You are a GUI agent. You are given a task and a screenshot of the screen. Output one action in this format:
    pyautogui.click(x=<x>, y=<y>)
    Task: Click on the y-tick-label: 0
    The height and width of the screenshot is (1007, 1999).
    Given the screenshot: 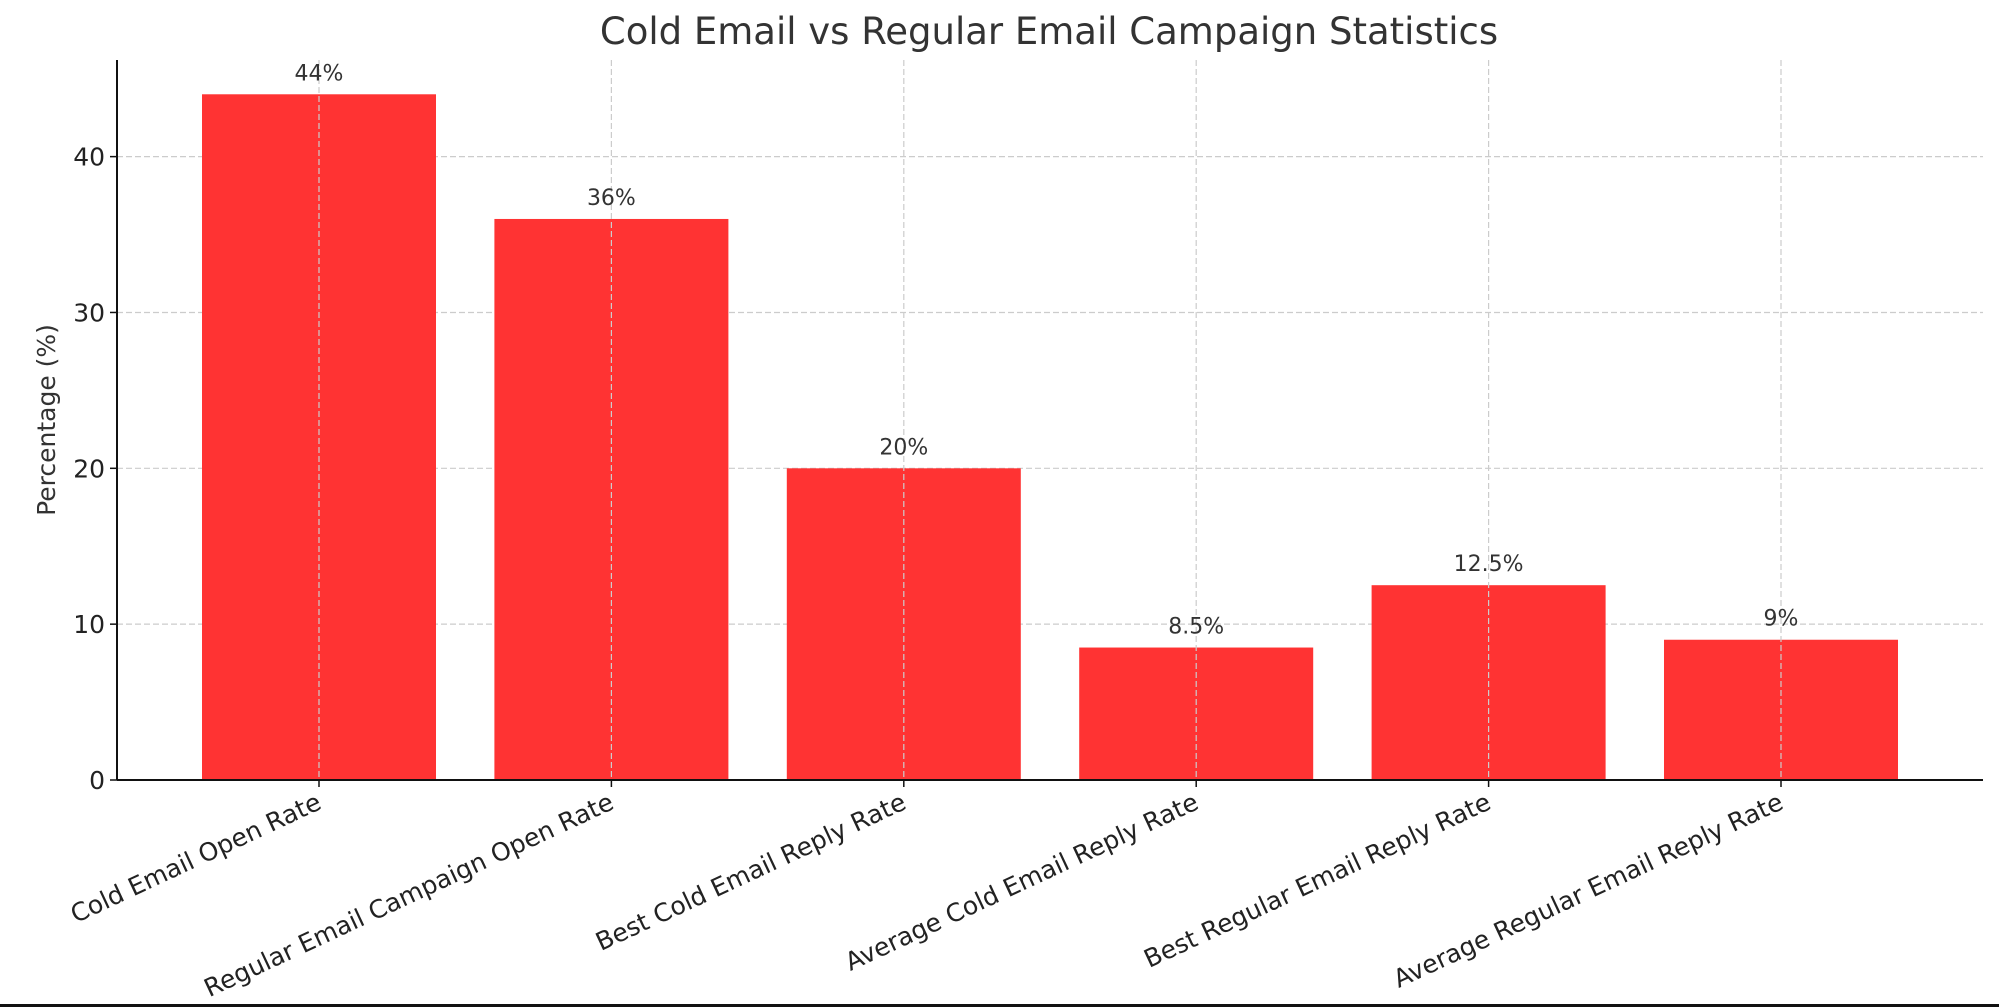 What is the action you would take?
    pyautogui.click(x=97, y=780)
    